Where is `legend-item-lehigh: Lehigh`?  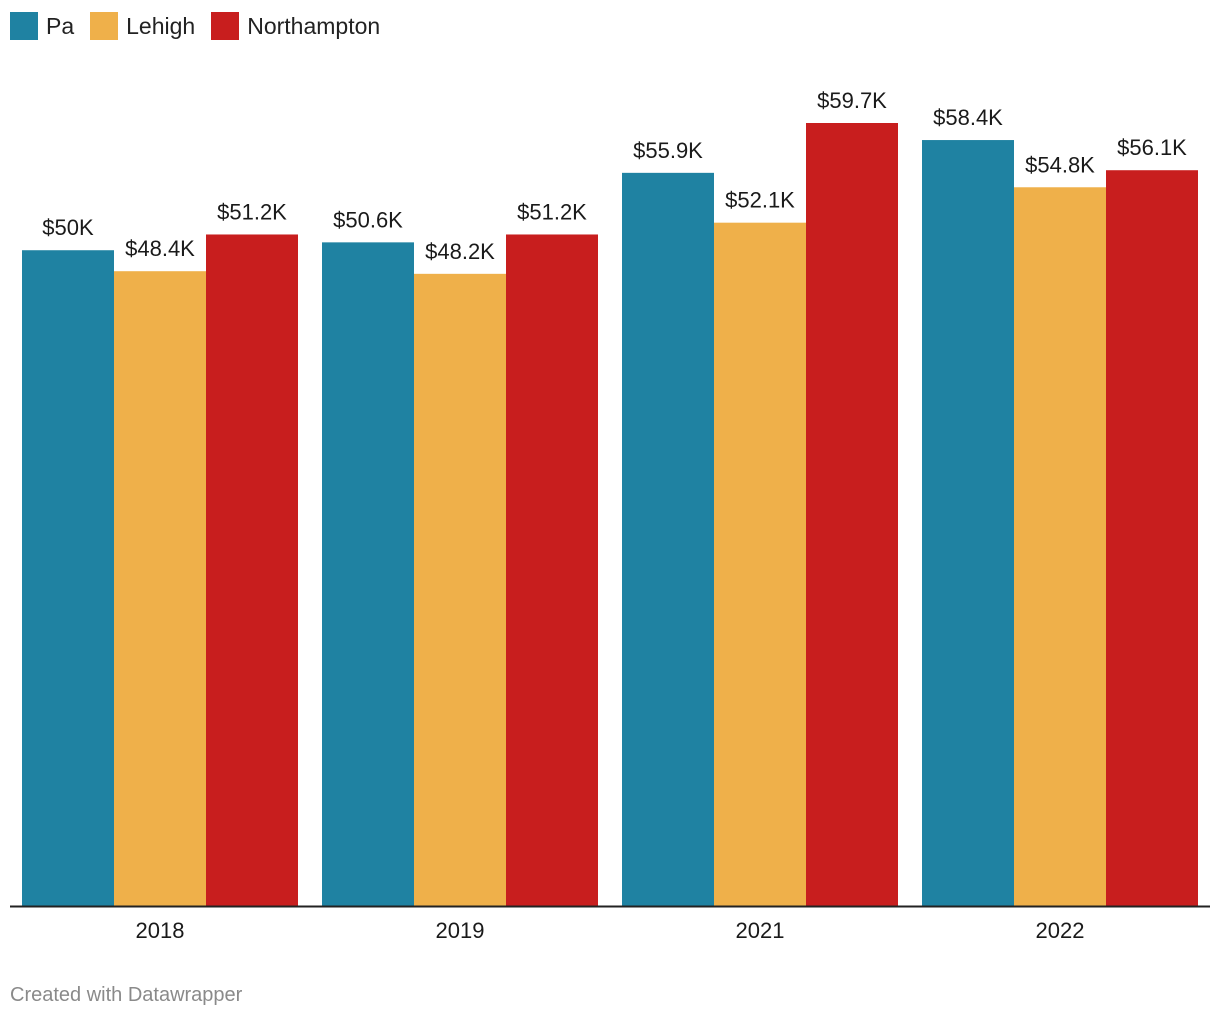 legend-item-lehigh: Lehigh is located at coordinates (142, 26).